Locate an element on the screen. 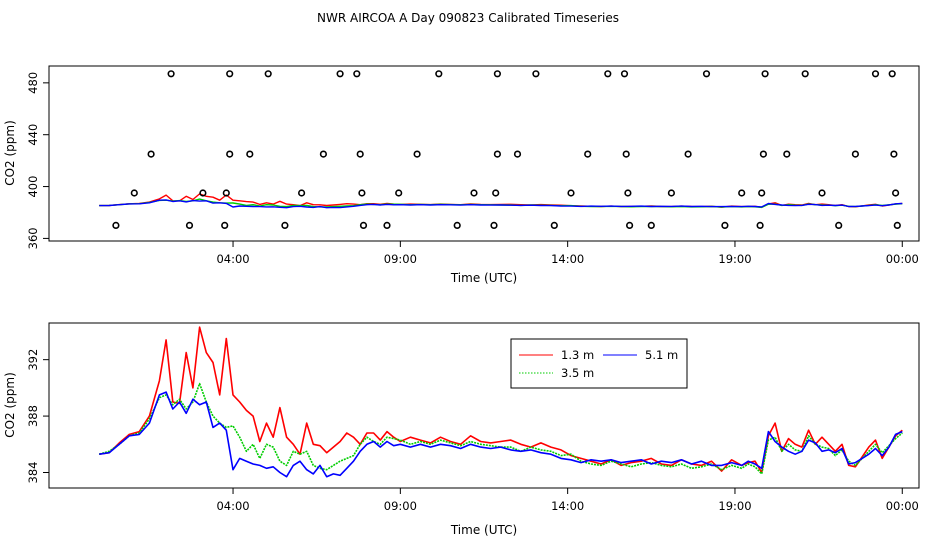  bottom-x-tick-label: 00:00 is located at coordinates (902, 506).